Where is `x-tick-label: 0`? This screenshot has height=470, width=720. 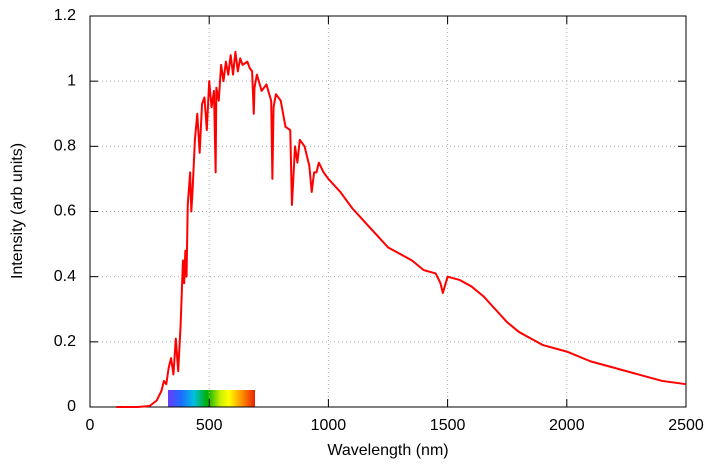
x-tick-label: 0 is located at coordinates (90, 425).